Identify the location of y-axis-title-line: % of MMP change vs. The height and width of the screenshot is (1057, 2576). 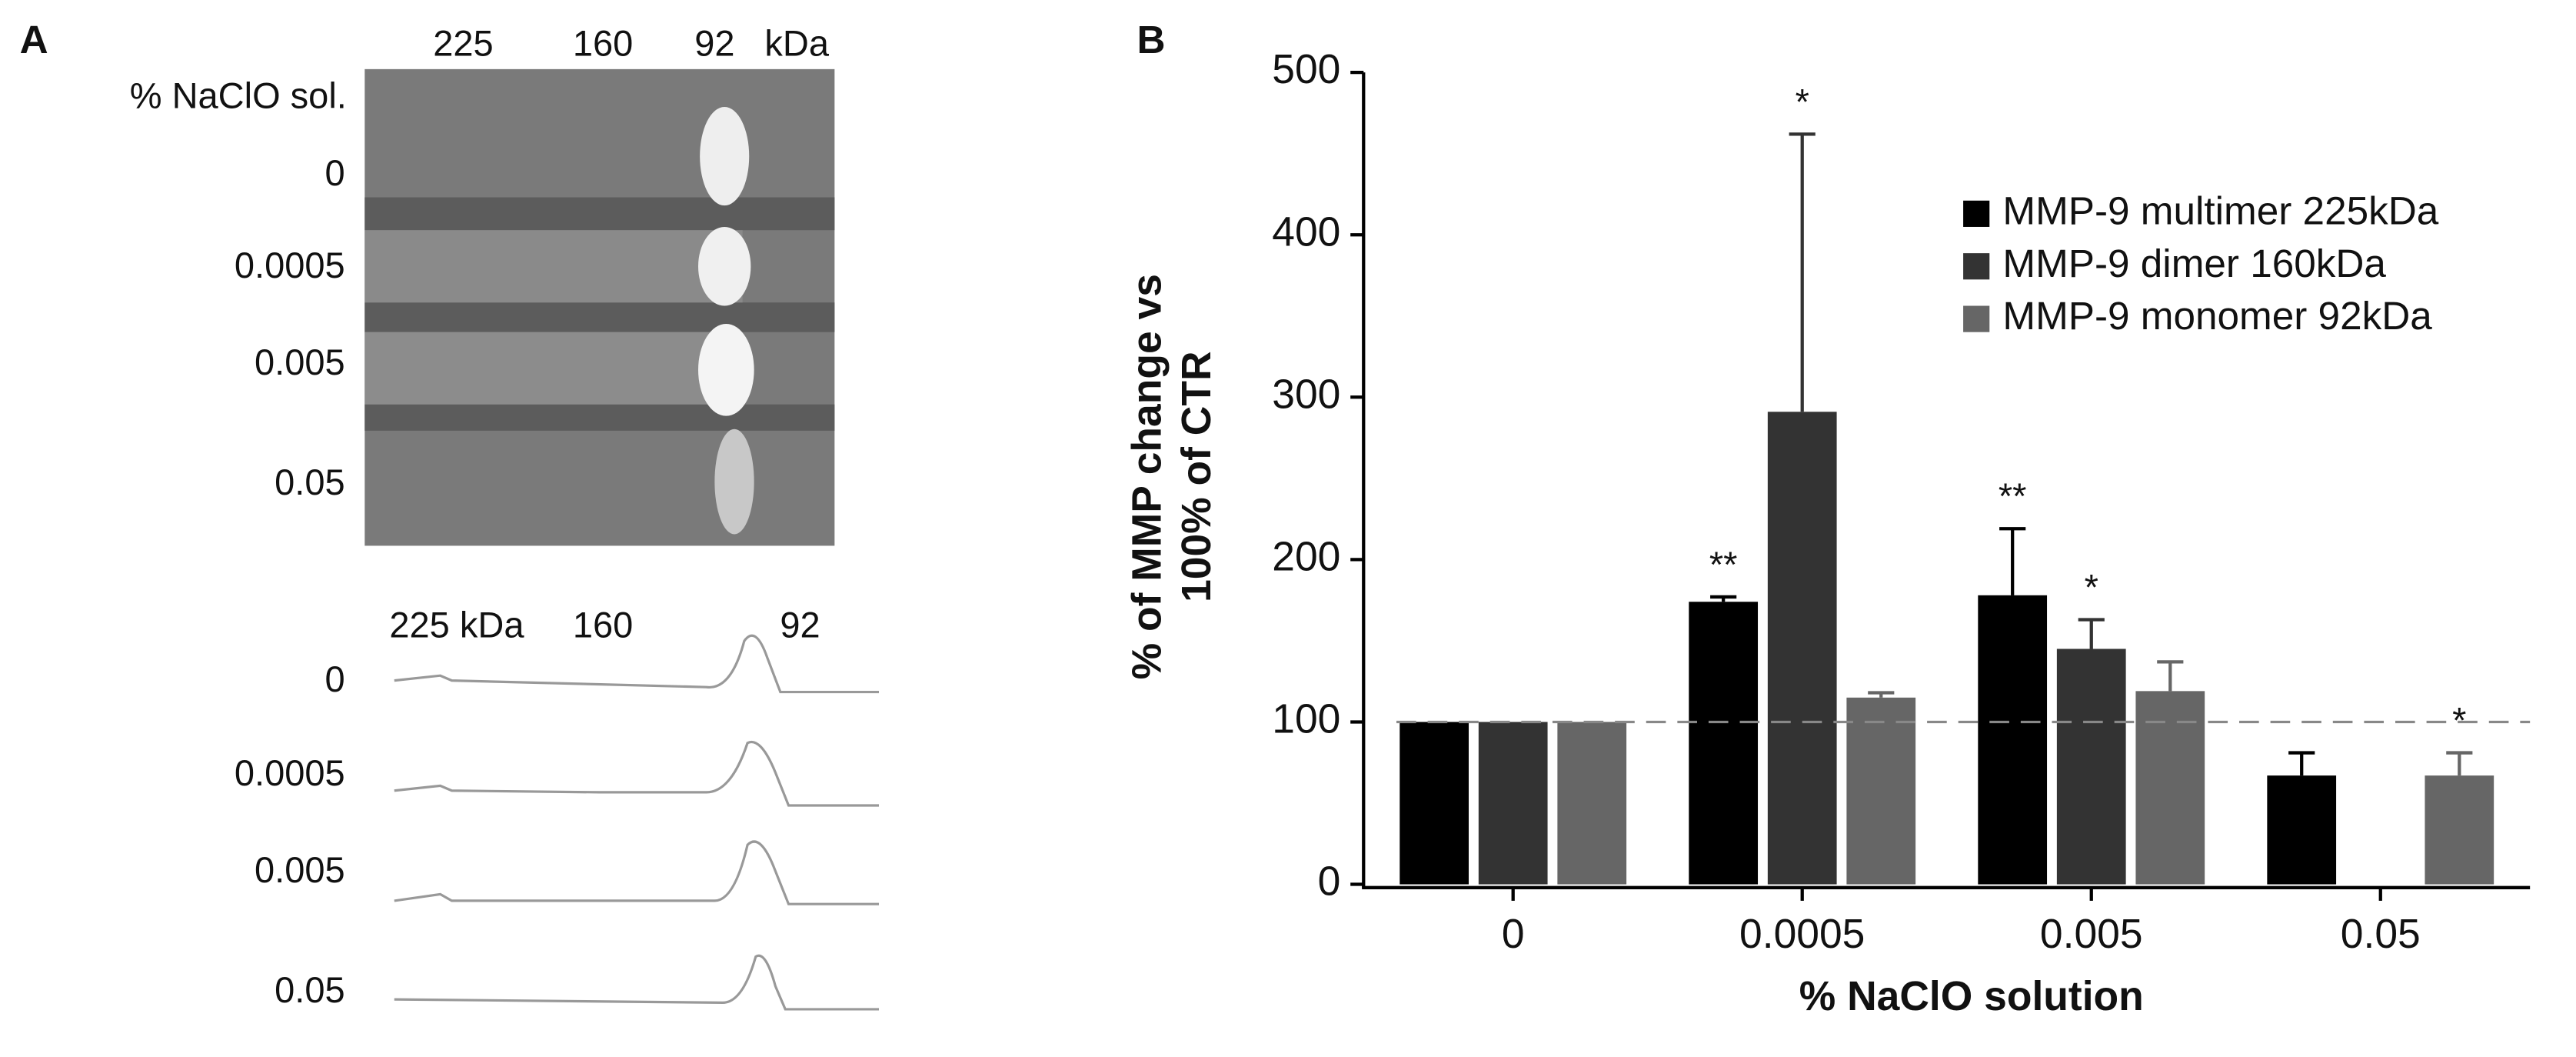
(1147, 476).